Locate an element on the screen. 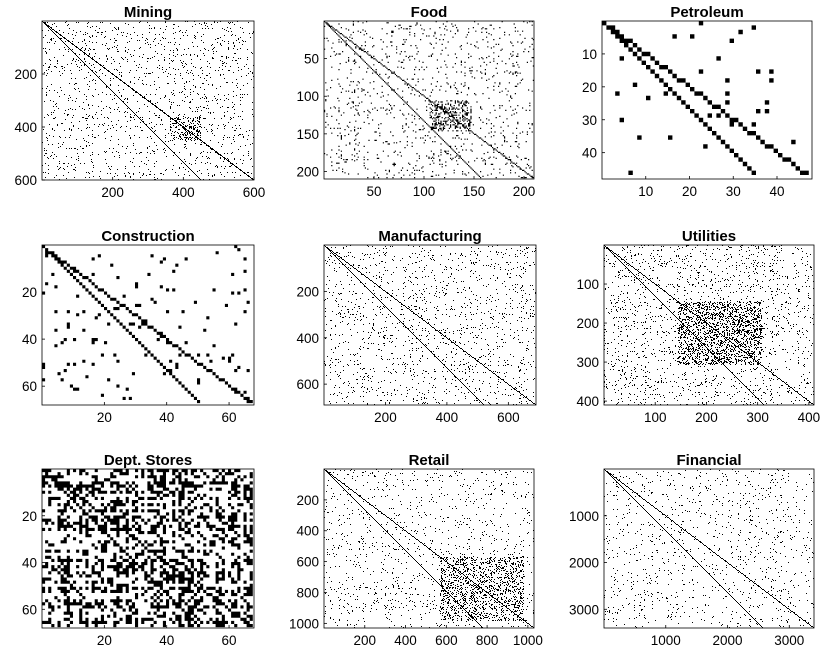 The height and width of the screenshot is (667, 830). x-tick-labels: 50 100 150 200 is located at coordinates (450, 187).